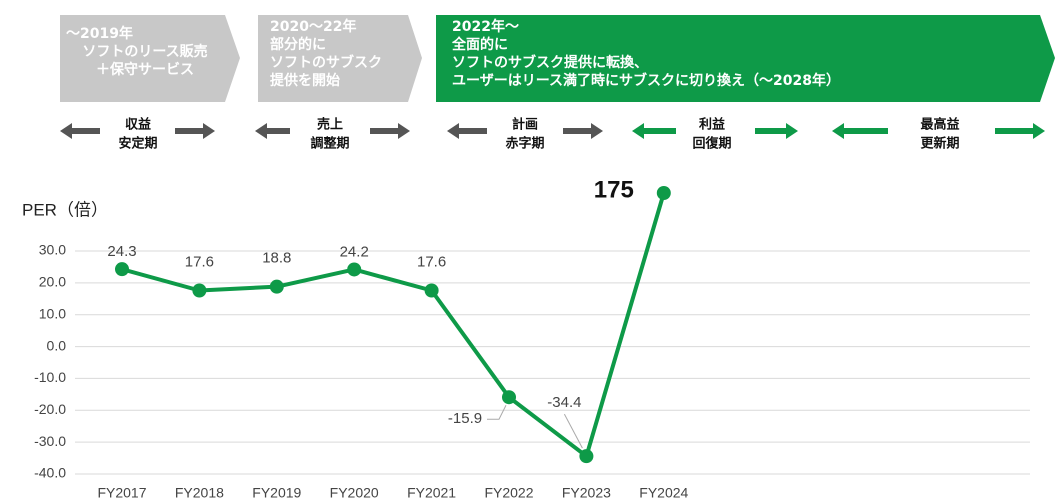 The width and height of the screenshot is (1057, 502). I want to click on value-label: 175, so click(614, 189).